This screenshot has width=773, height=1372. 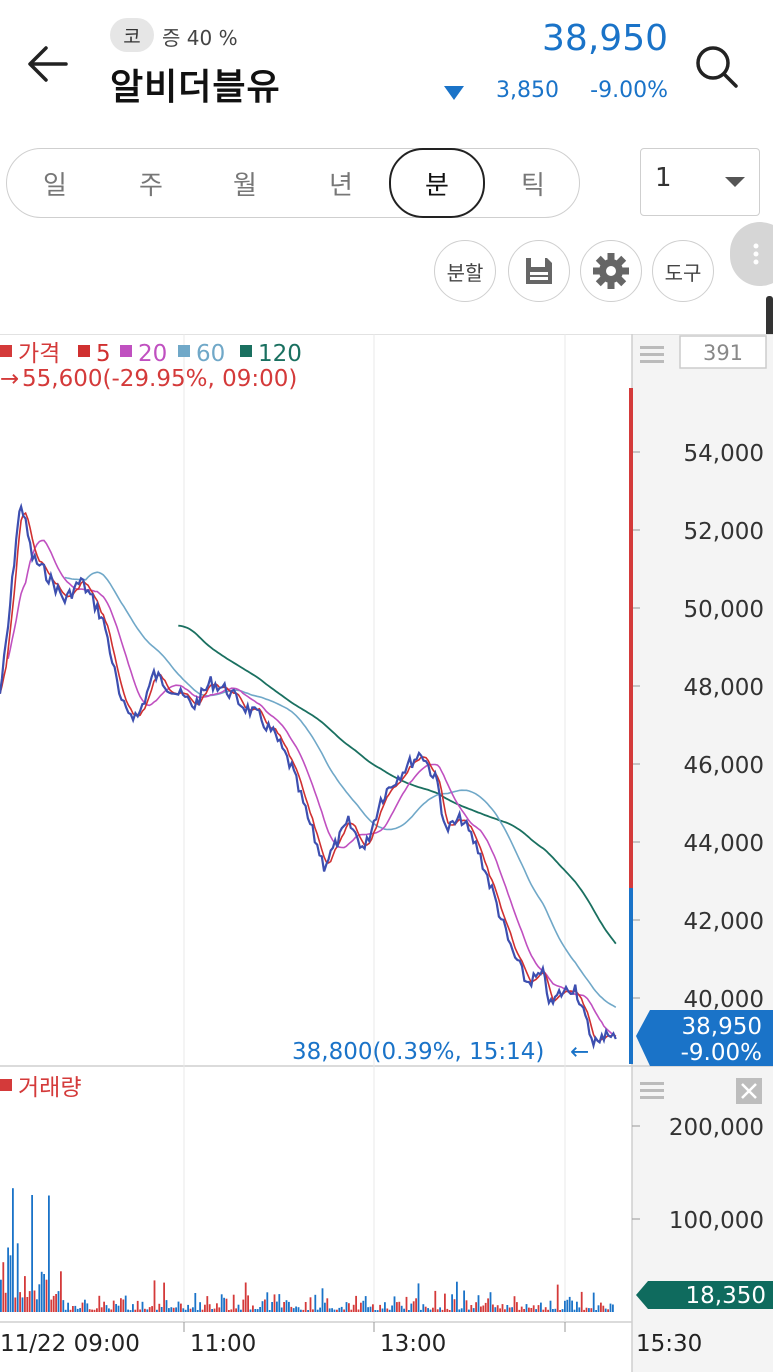 What do you see at coordinates (723, 352) in the screenshot?
I see `count-box` at bounding box center [723, 352].